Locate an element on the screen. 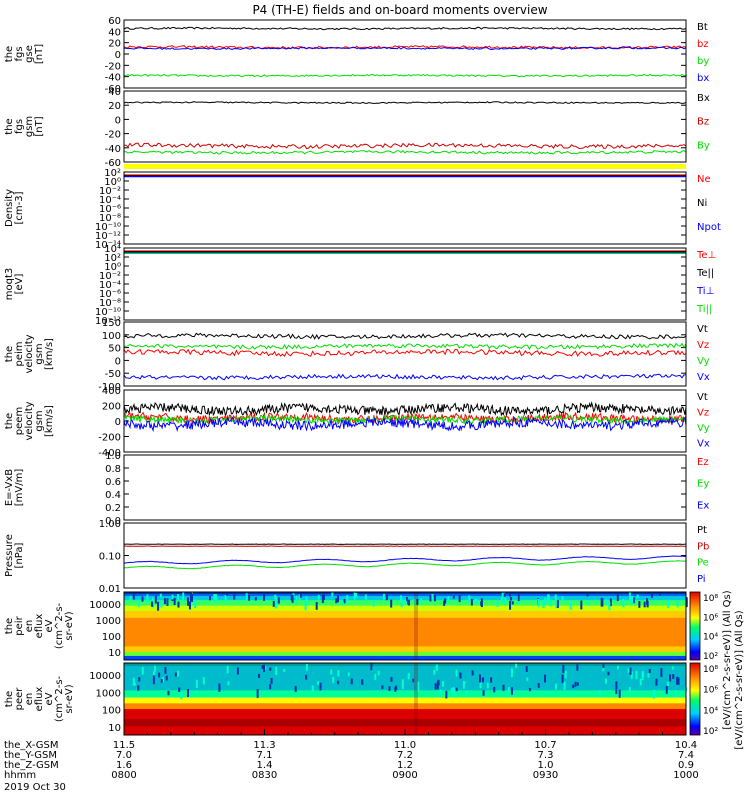 The height and width of the screenshot is (800, 750). spectrogram-band-peir-spec is located at coordinates (405, 595).